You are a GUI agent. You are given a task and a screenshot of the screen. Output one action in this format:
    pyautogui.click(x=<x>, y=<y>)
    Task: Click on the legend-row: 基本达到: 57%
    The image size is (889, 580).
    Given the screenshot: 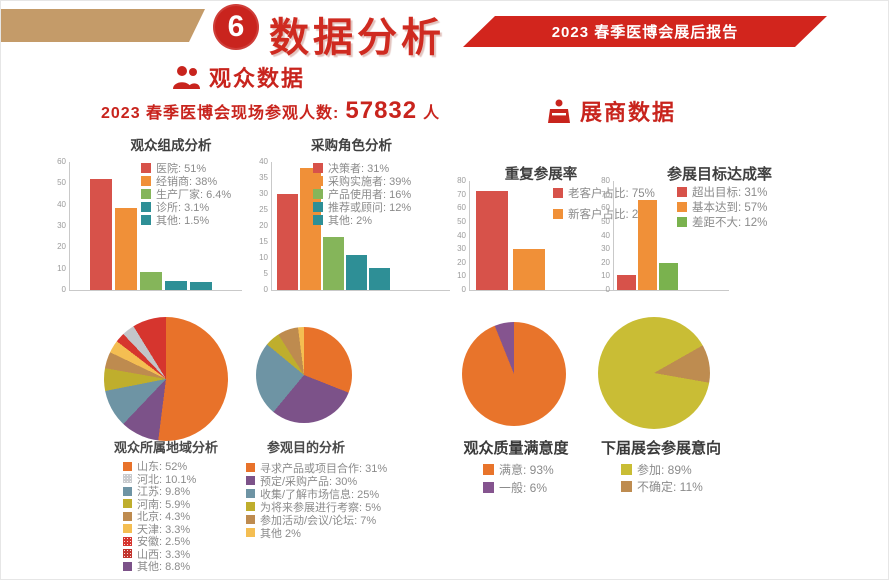 What is the action you would take?
    pyautogui.click(x=722, y=206)
    